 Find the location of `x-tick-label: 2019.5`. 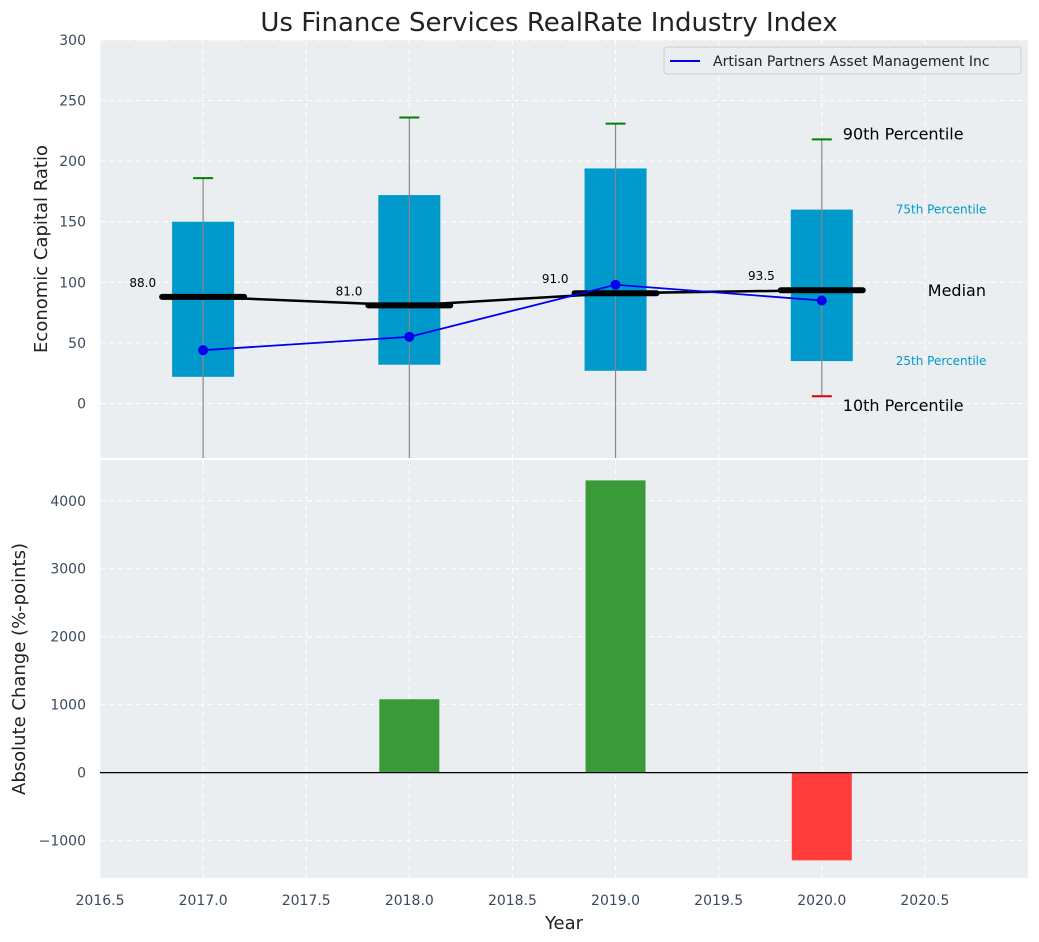

x-tick-label: 2019.5 is located at coordinates (718, 901).